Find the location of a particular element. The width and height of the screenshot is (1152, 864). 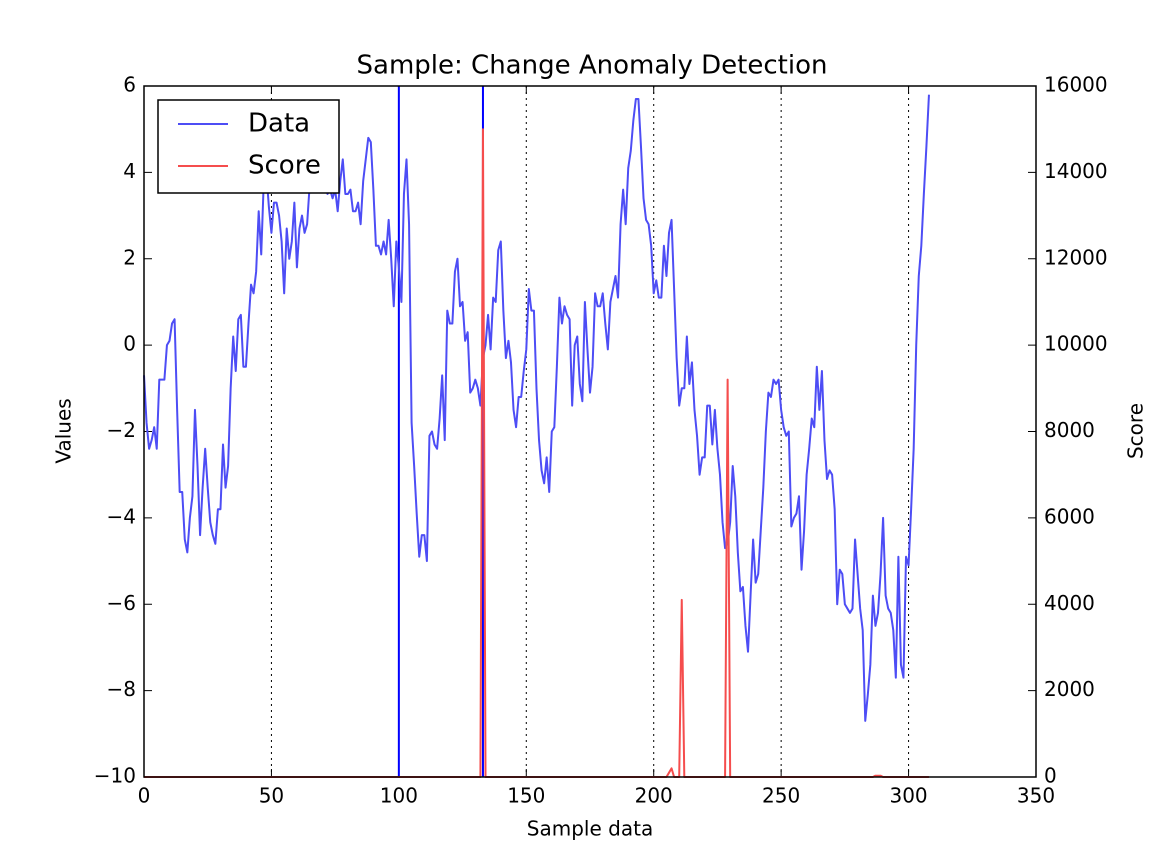

y-tick-label: 6 is located at coordinates (129, 85).